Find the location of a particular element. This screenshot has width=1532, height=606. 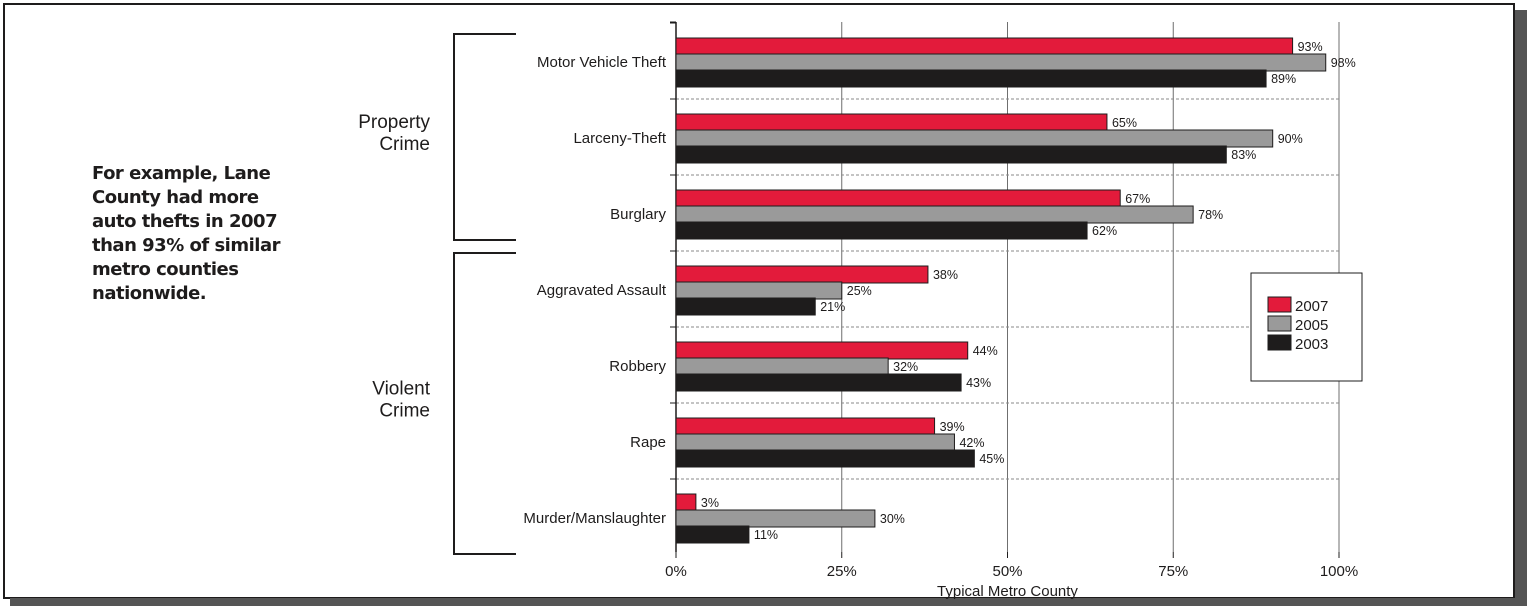

x-tick-label: 75% is located at coordinates (1173, 571).